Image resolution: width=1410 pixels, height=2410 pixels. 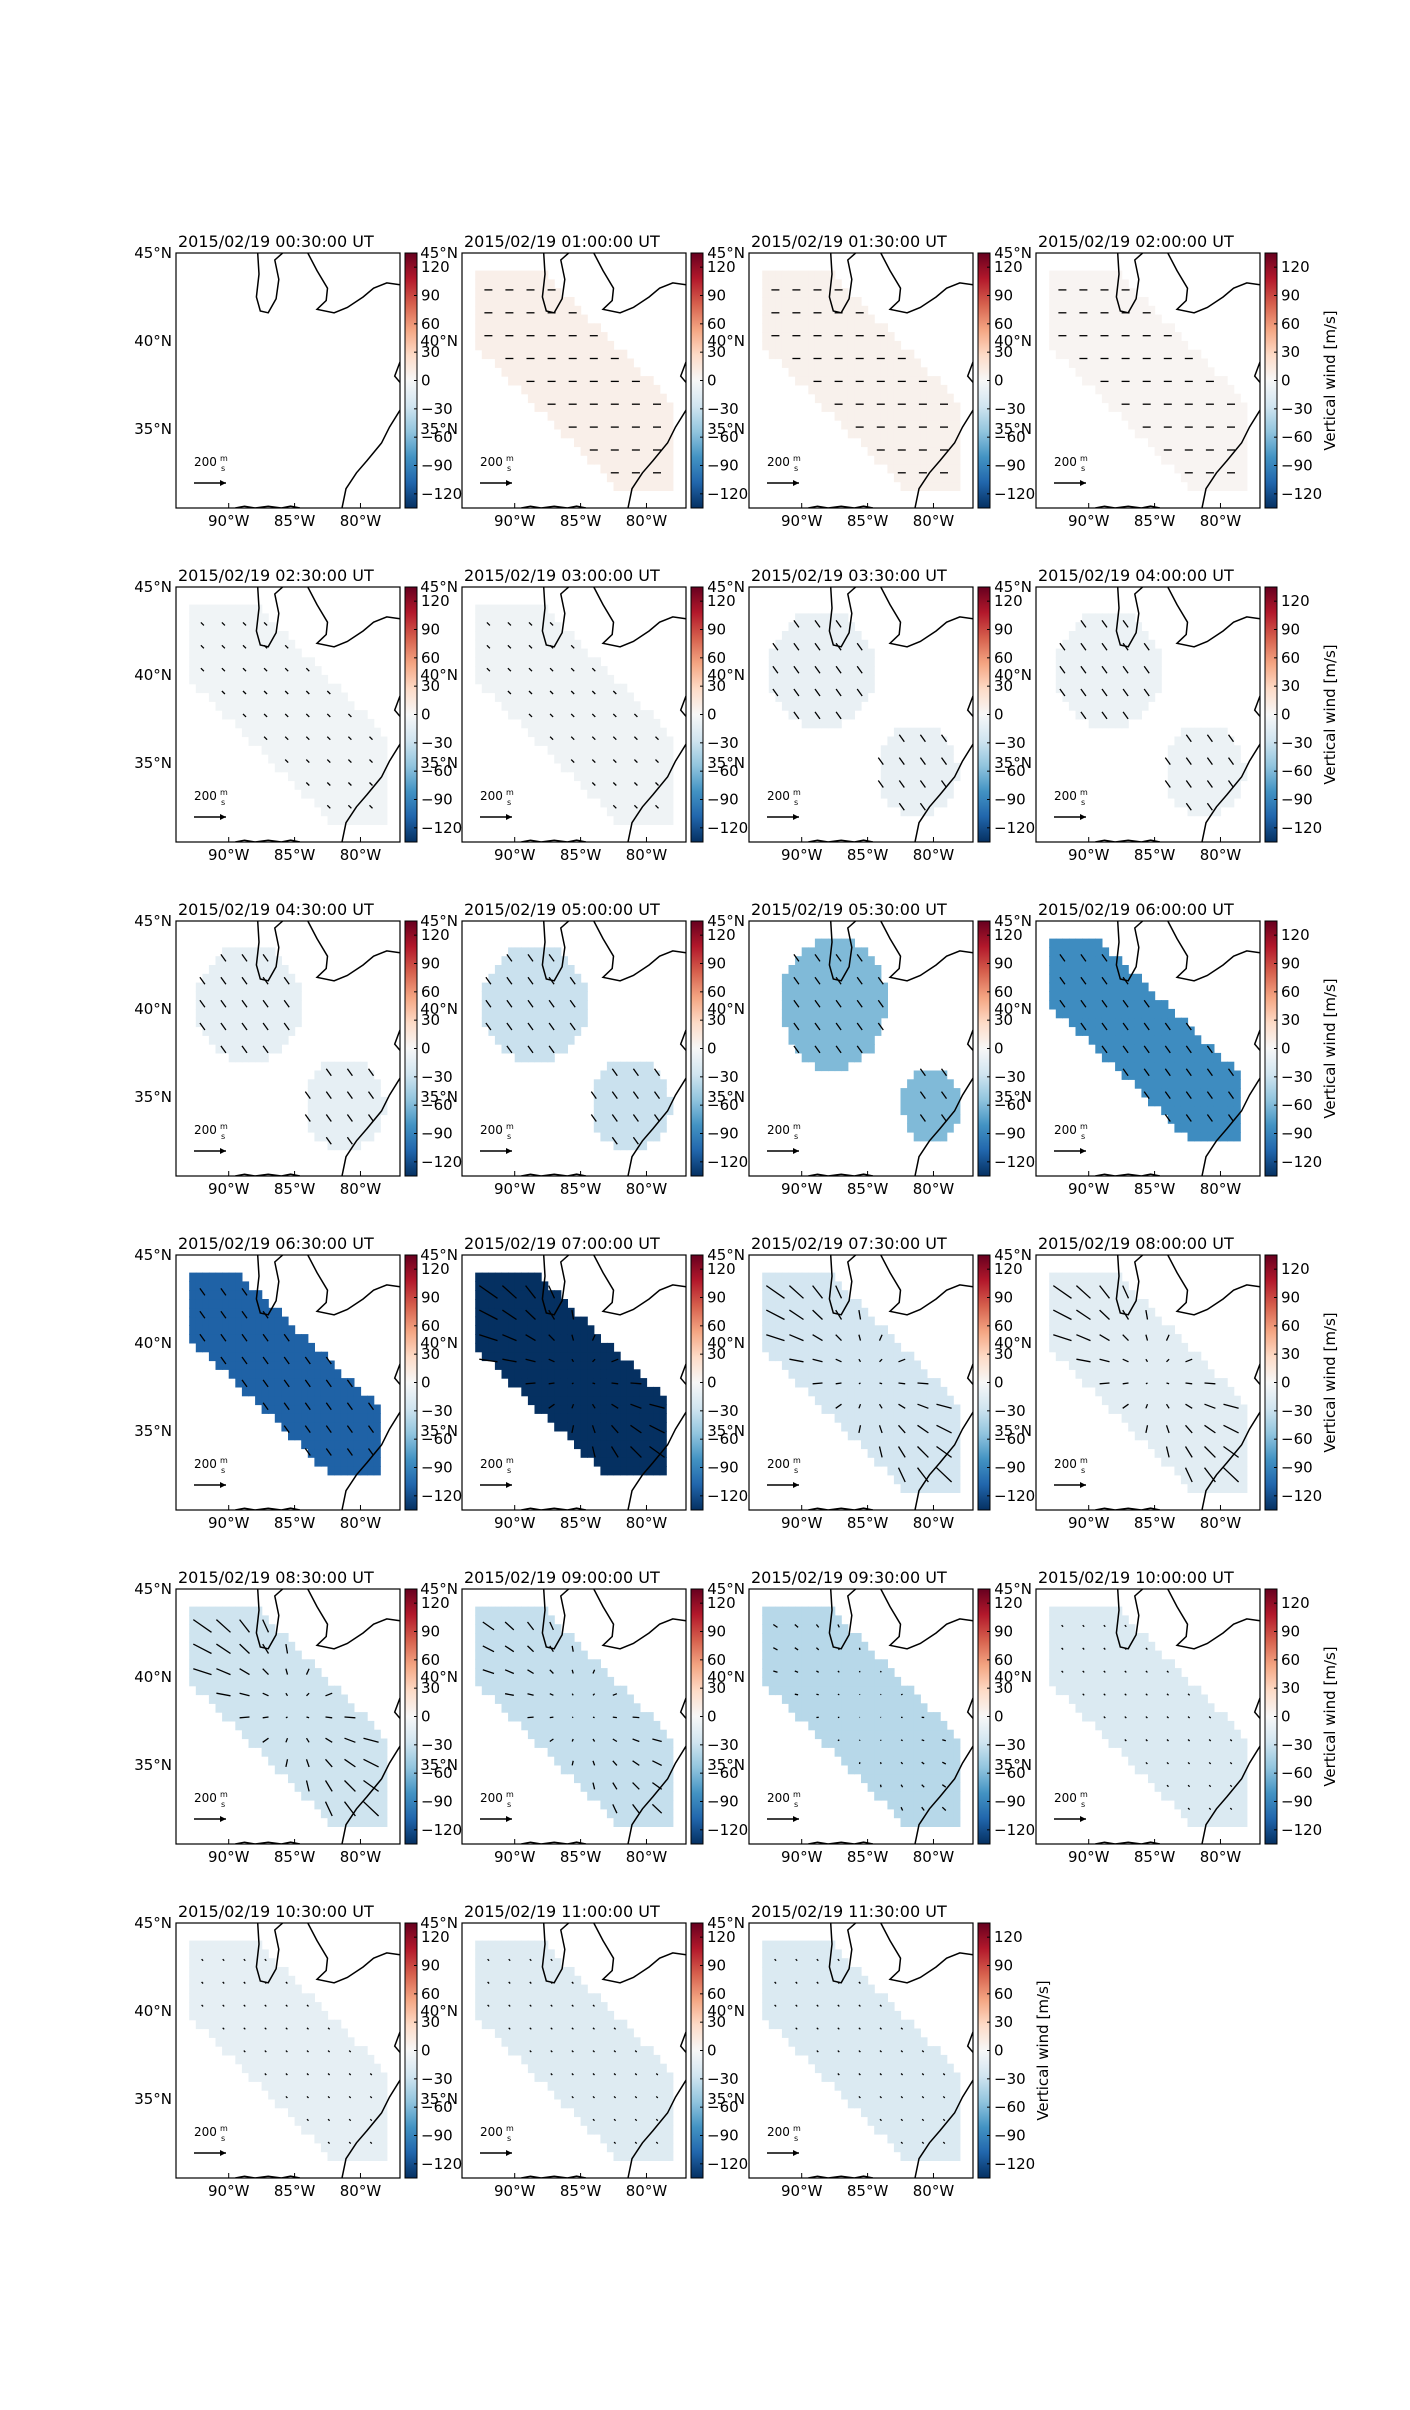 What do you see at coordinates (647, 855) in the screenshot?
I see `lon-tick-label: 80°W` at bounding box center [647, 855].